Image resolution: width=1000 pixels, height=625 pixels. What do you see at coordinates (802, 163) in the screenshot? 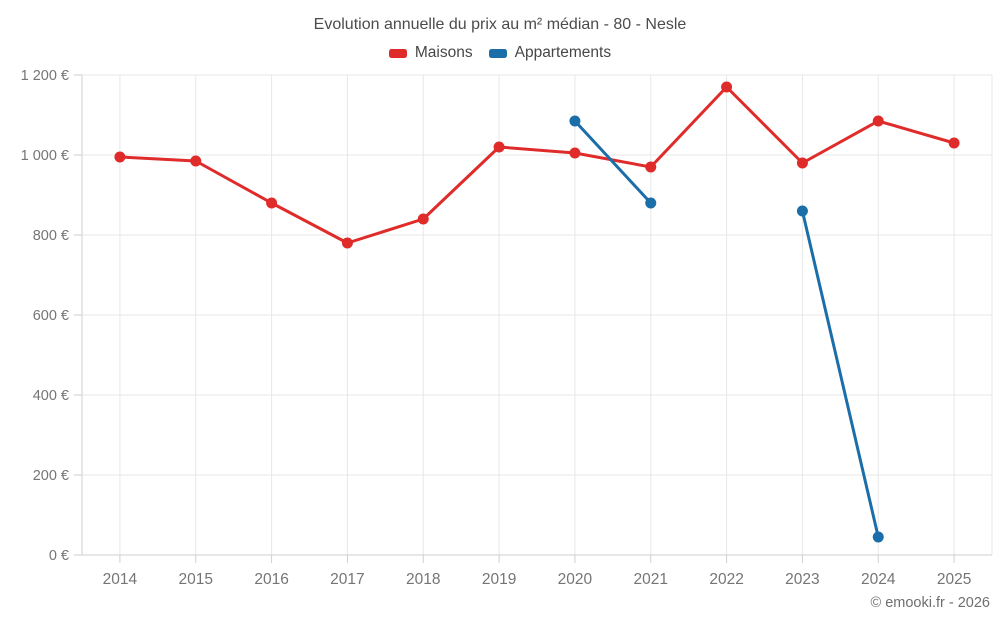
I see `data-point-maisons-2023` at bounding box center [802, 163].